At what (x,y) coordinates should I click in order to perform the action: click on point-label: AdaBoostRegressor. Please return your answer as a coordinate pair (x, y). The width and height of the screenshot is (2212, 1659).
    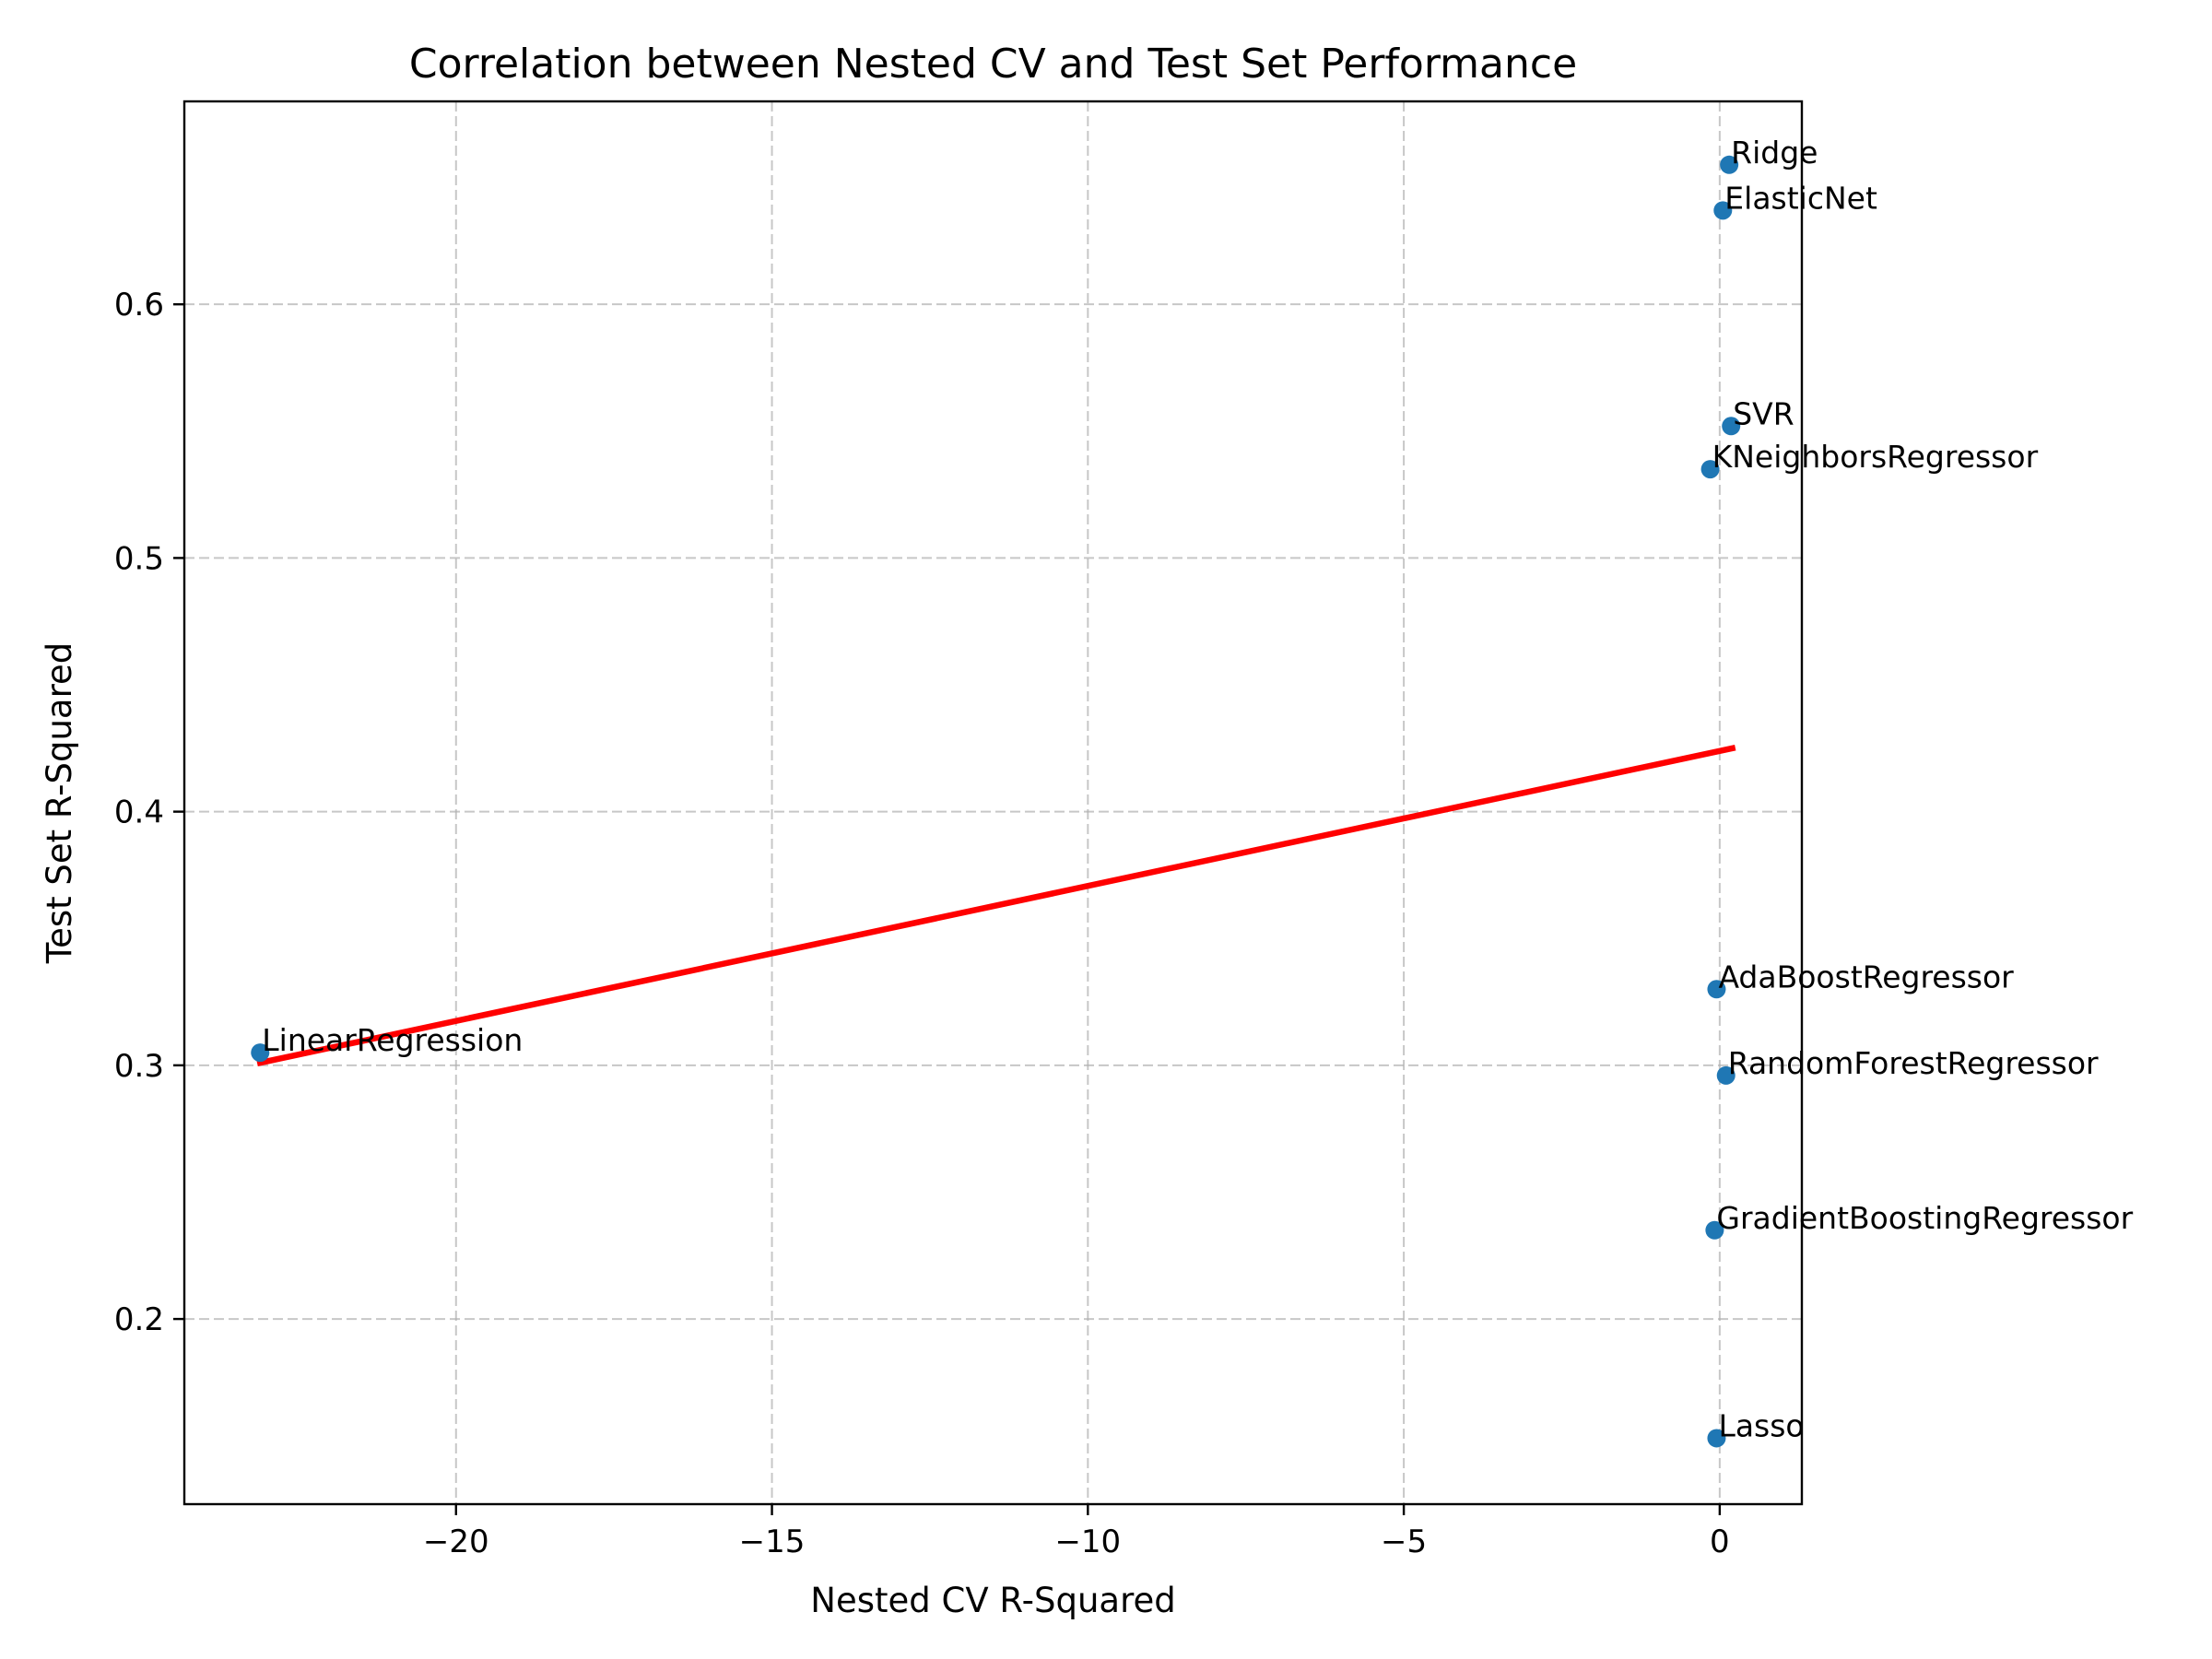
    Looking at the image, I should click on (1866, 976).